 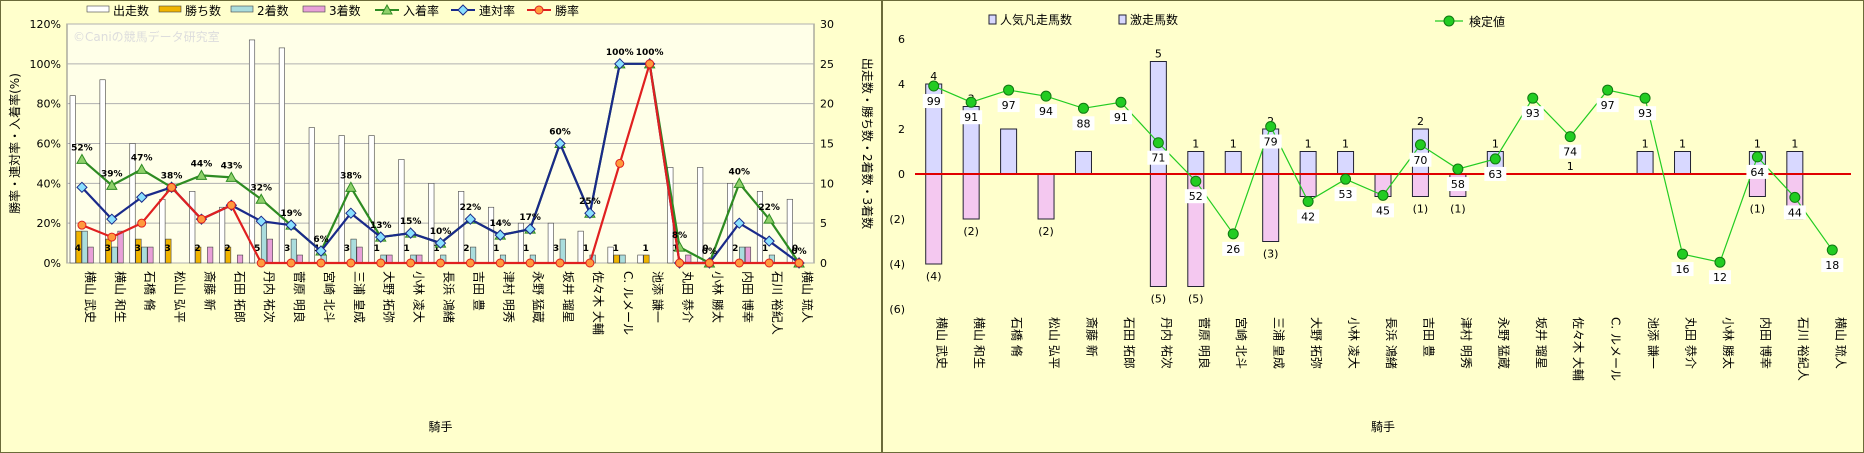 I want to click on legend-label: 検定値, so click(x=1487, y=21).